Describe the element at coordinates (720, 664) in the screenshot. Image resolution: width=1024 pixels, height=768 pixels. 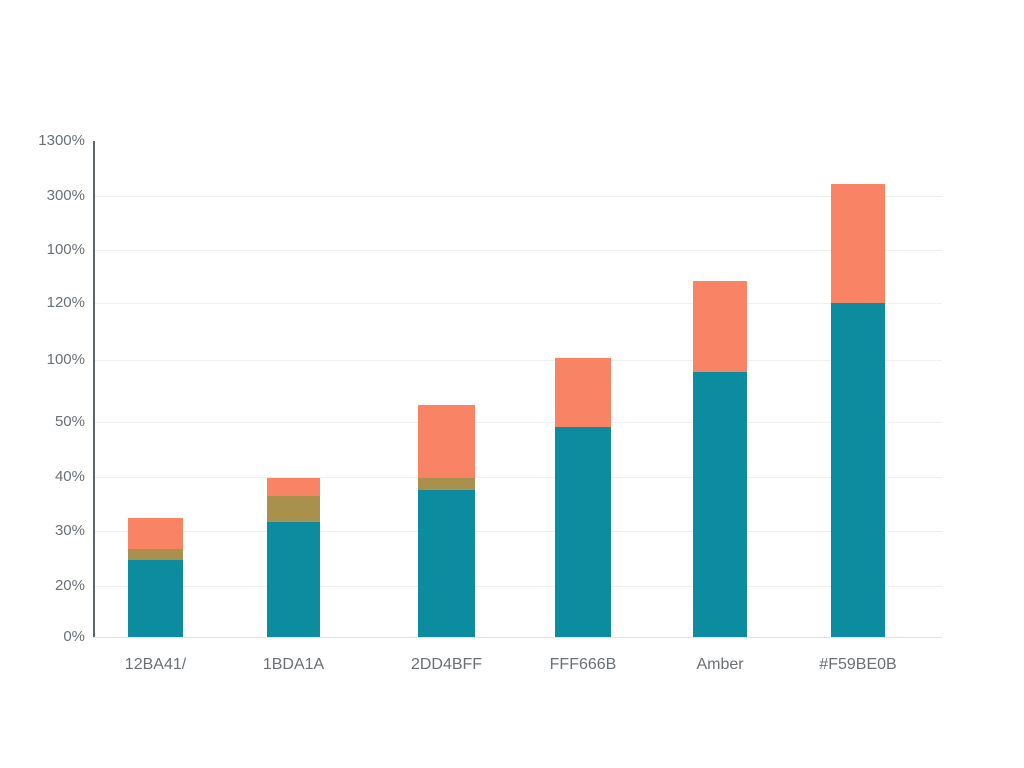
I see `x-axis-category-label: Amber` at that location.